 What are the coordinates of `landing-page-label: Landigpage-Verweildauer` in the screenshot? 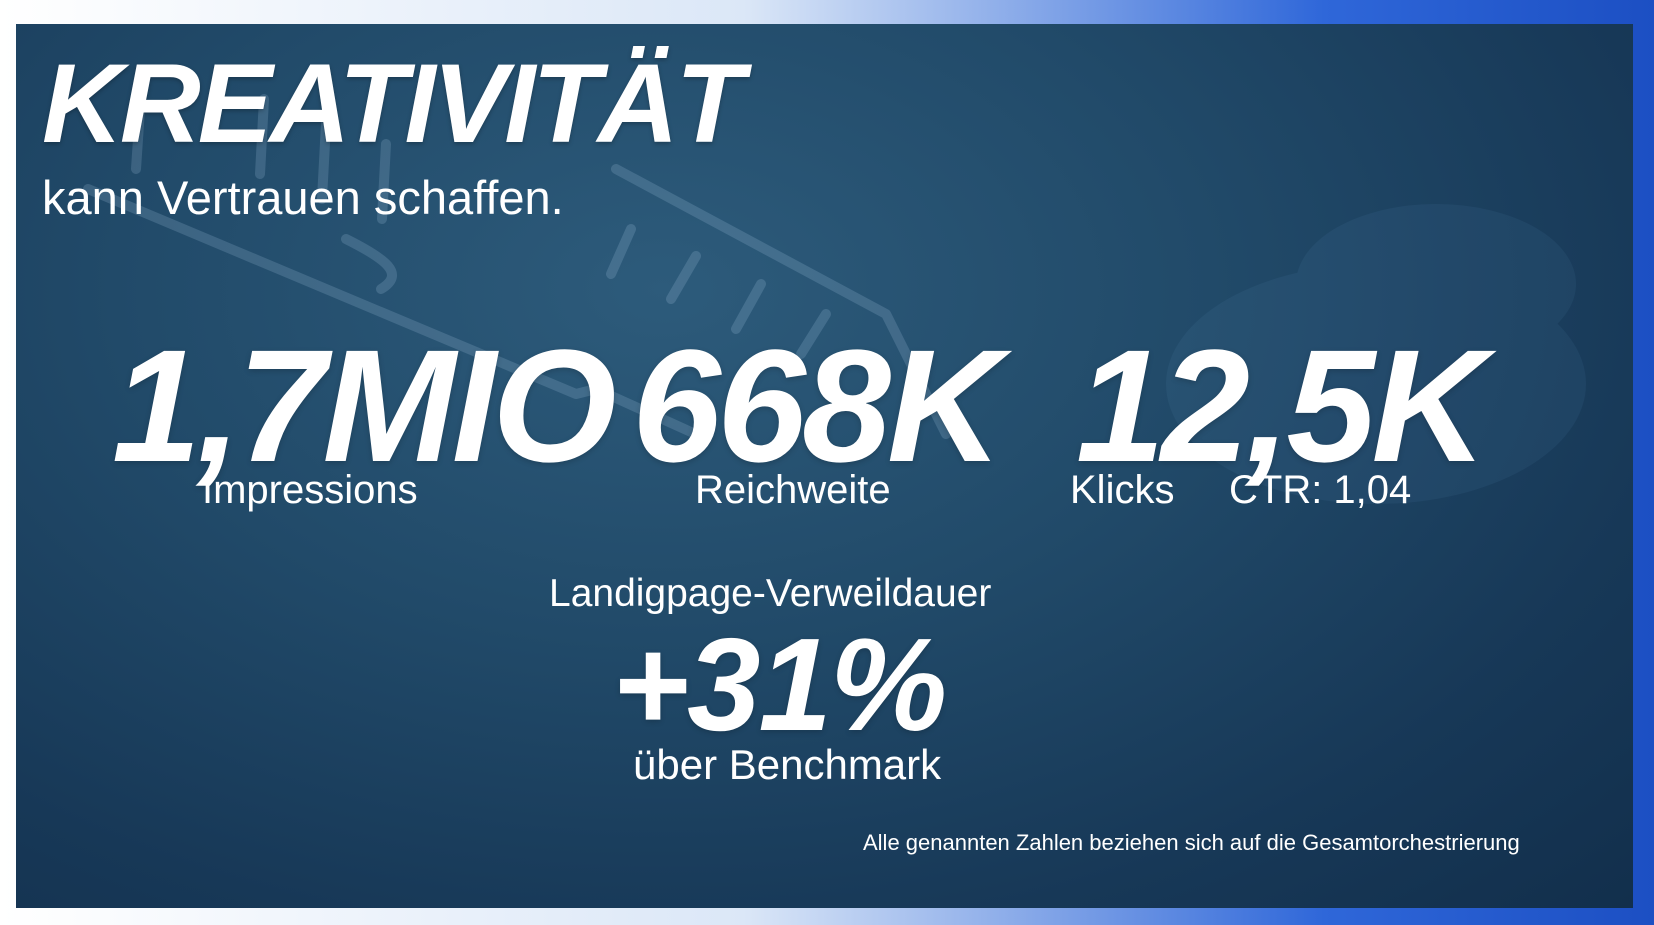 It's located at (770, 593).